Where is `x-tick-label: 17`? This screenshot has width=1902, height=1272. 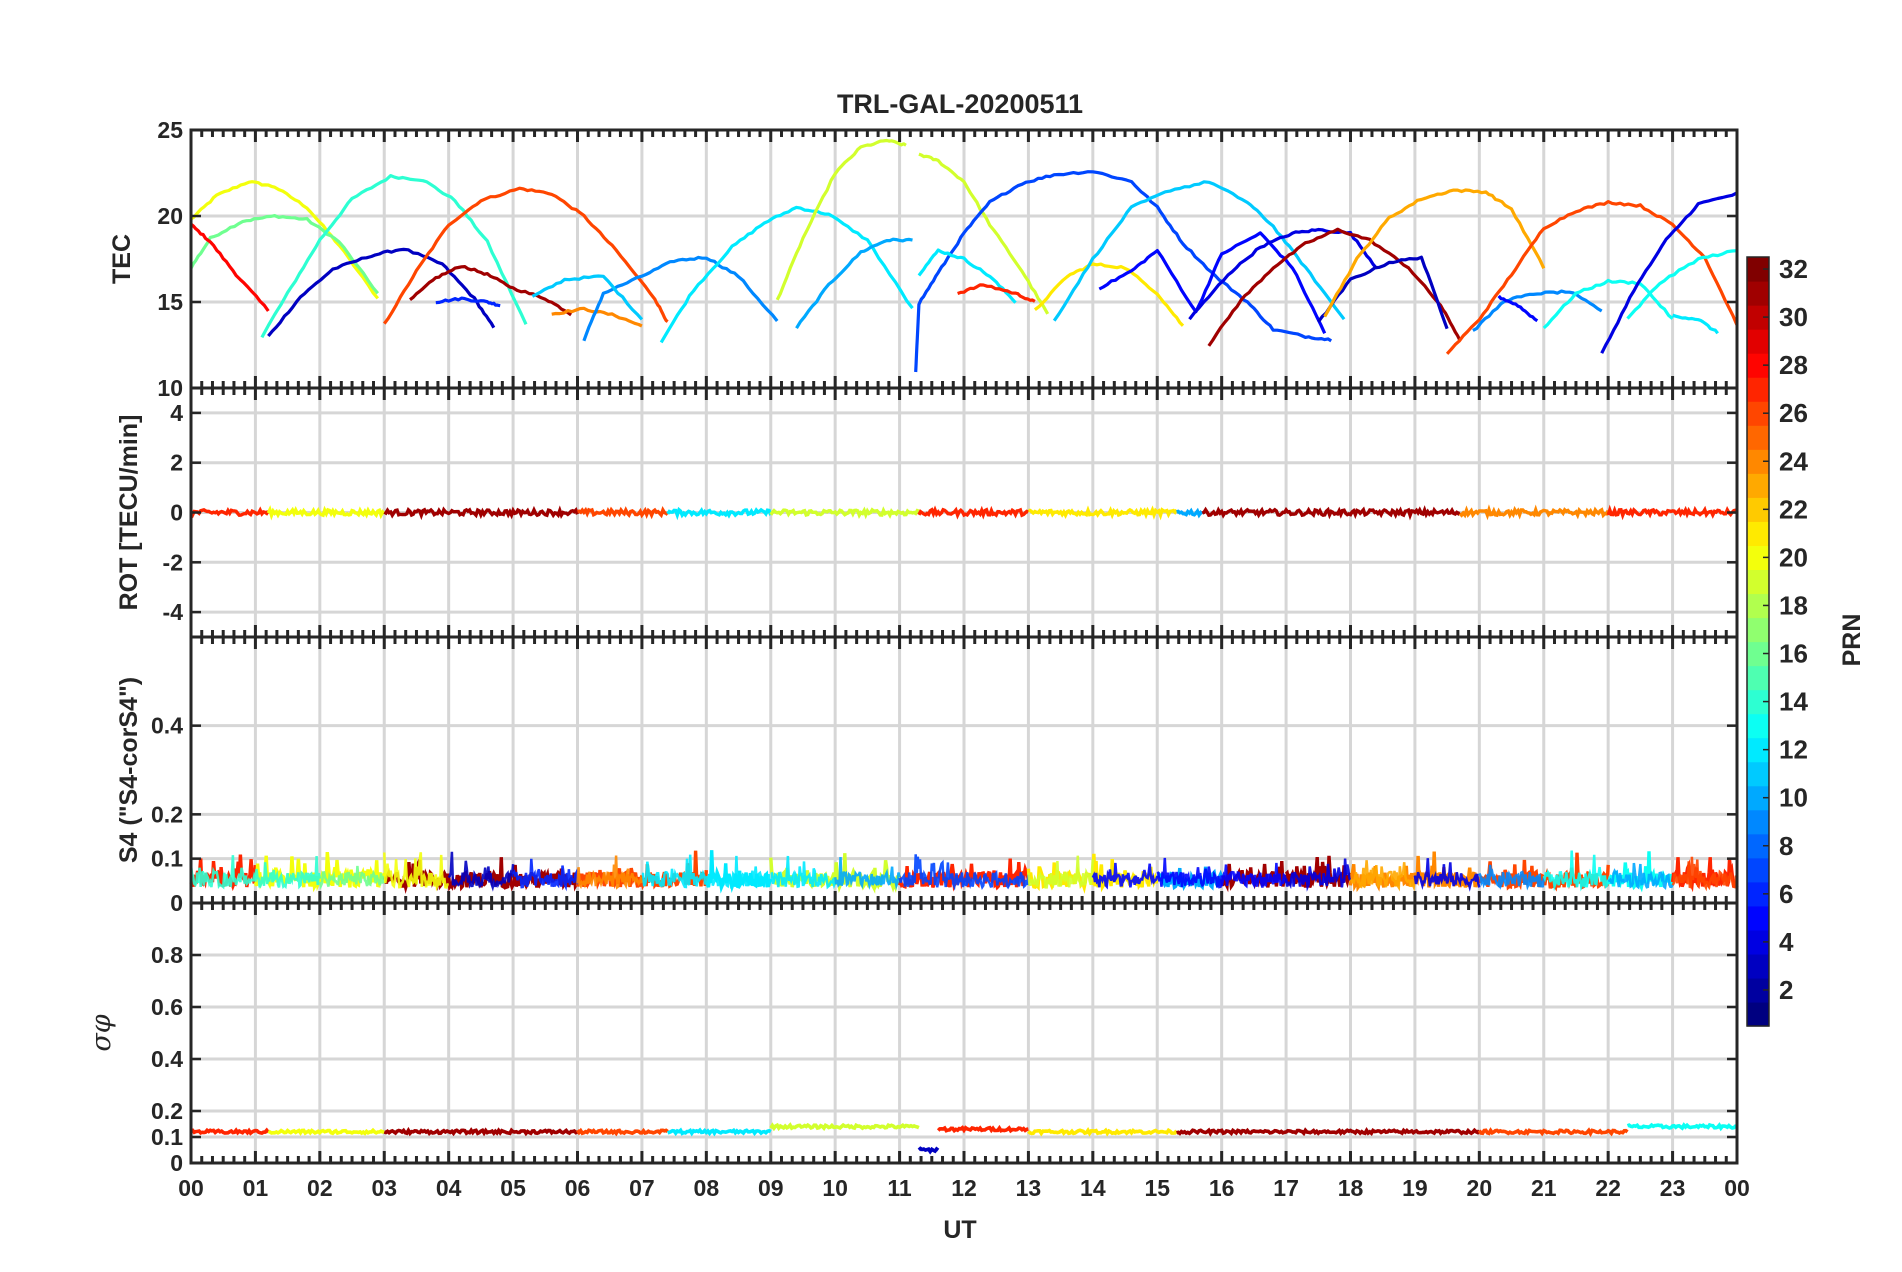 x-tick-label: 17 is located at coordinates (1286, 1188).